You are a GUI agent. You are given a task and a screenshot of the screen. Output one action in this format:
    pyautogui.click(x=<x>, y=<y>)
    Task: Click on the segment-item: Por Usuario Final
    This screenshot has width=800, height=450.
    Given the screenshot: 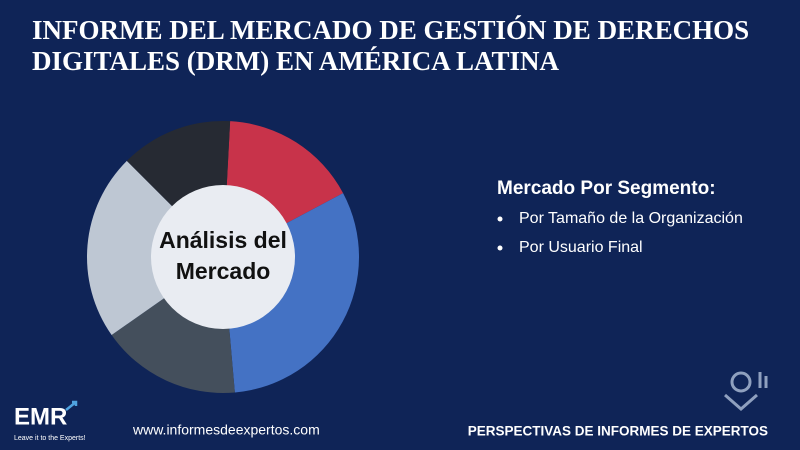 What is the action you would take?
    pyautogui.click(x=581, y=247)
    